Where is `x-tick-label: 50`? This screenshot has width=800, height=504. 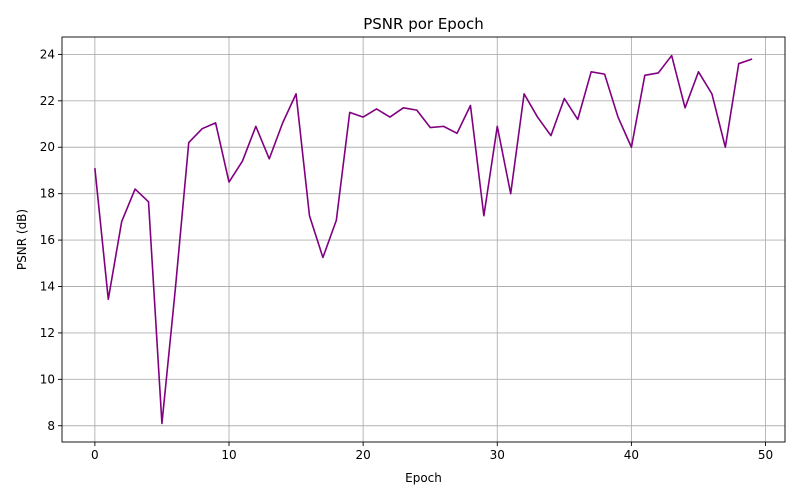 x-tick-label: 50 is located at coordinates (765, 455).